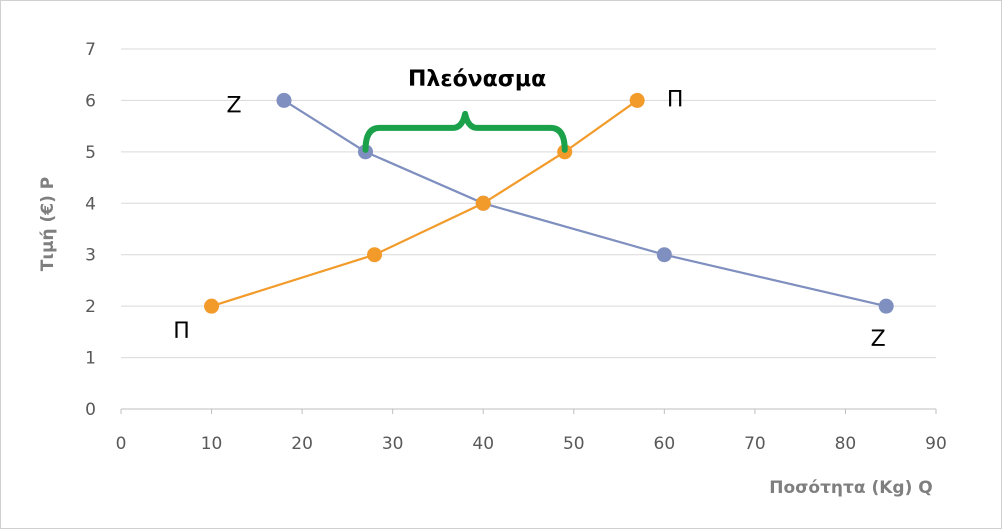  Describe the element at coordinates (531, 444) in the screenshot. I see `x-tick-labels: 0 10 20 30 40 50 60 70 80 90` at that location.